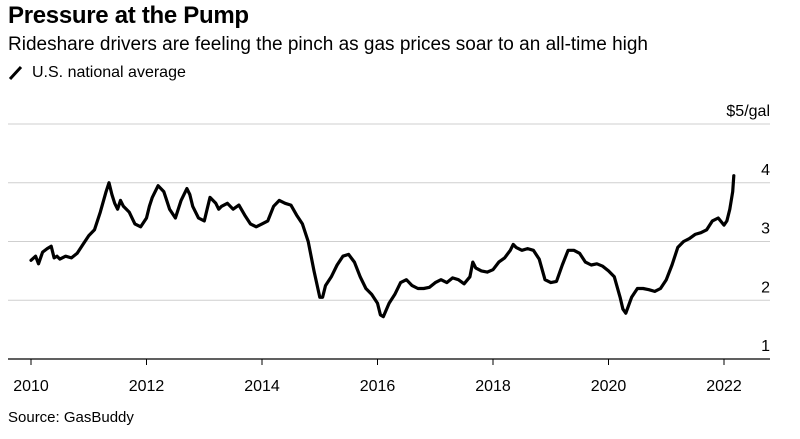  What do you see at coordinates (765, 287) in the screenshot?
I see `y-tick-label: 2` at bounding box center [765, 287].